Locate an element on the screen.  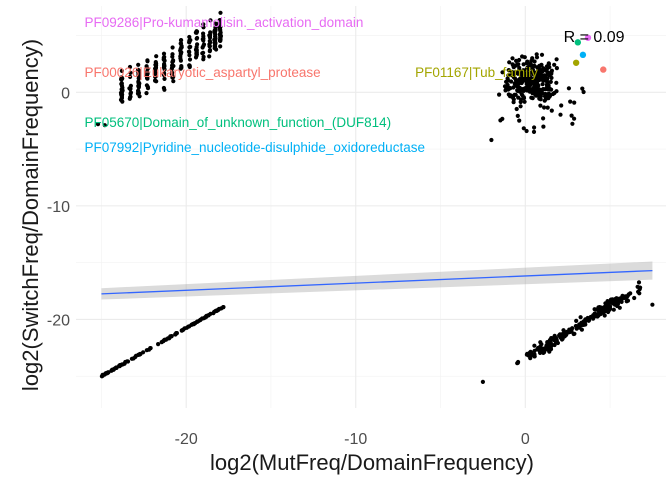
highlight-points is located at coordinates (589, 53).